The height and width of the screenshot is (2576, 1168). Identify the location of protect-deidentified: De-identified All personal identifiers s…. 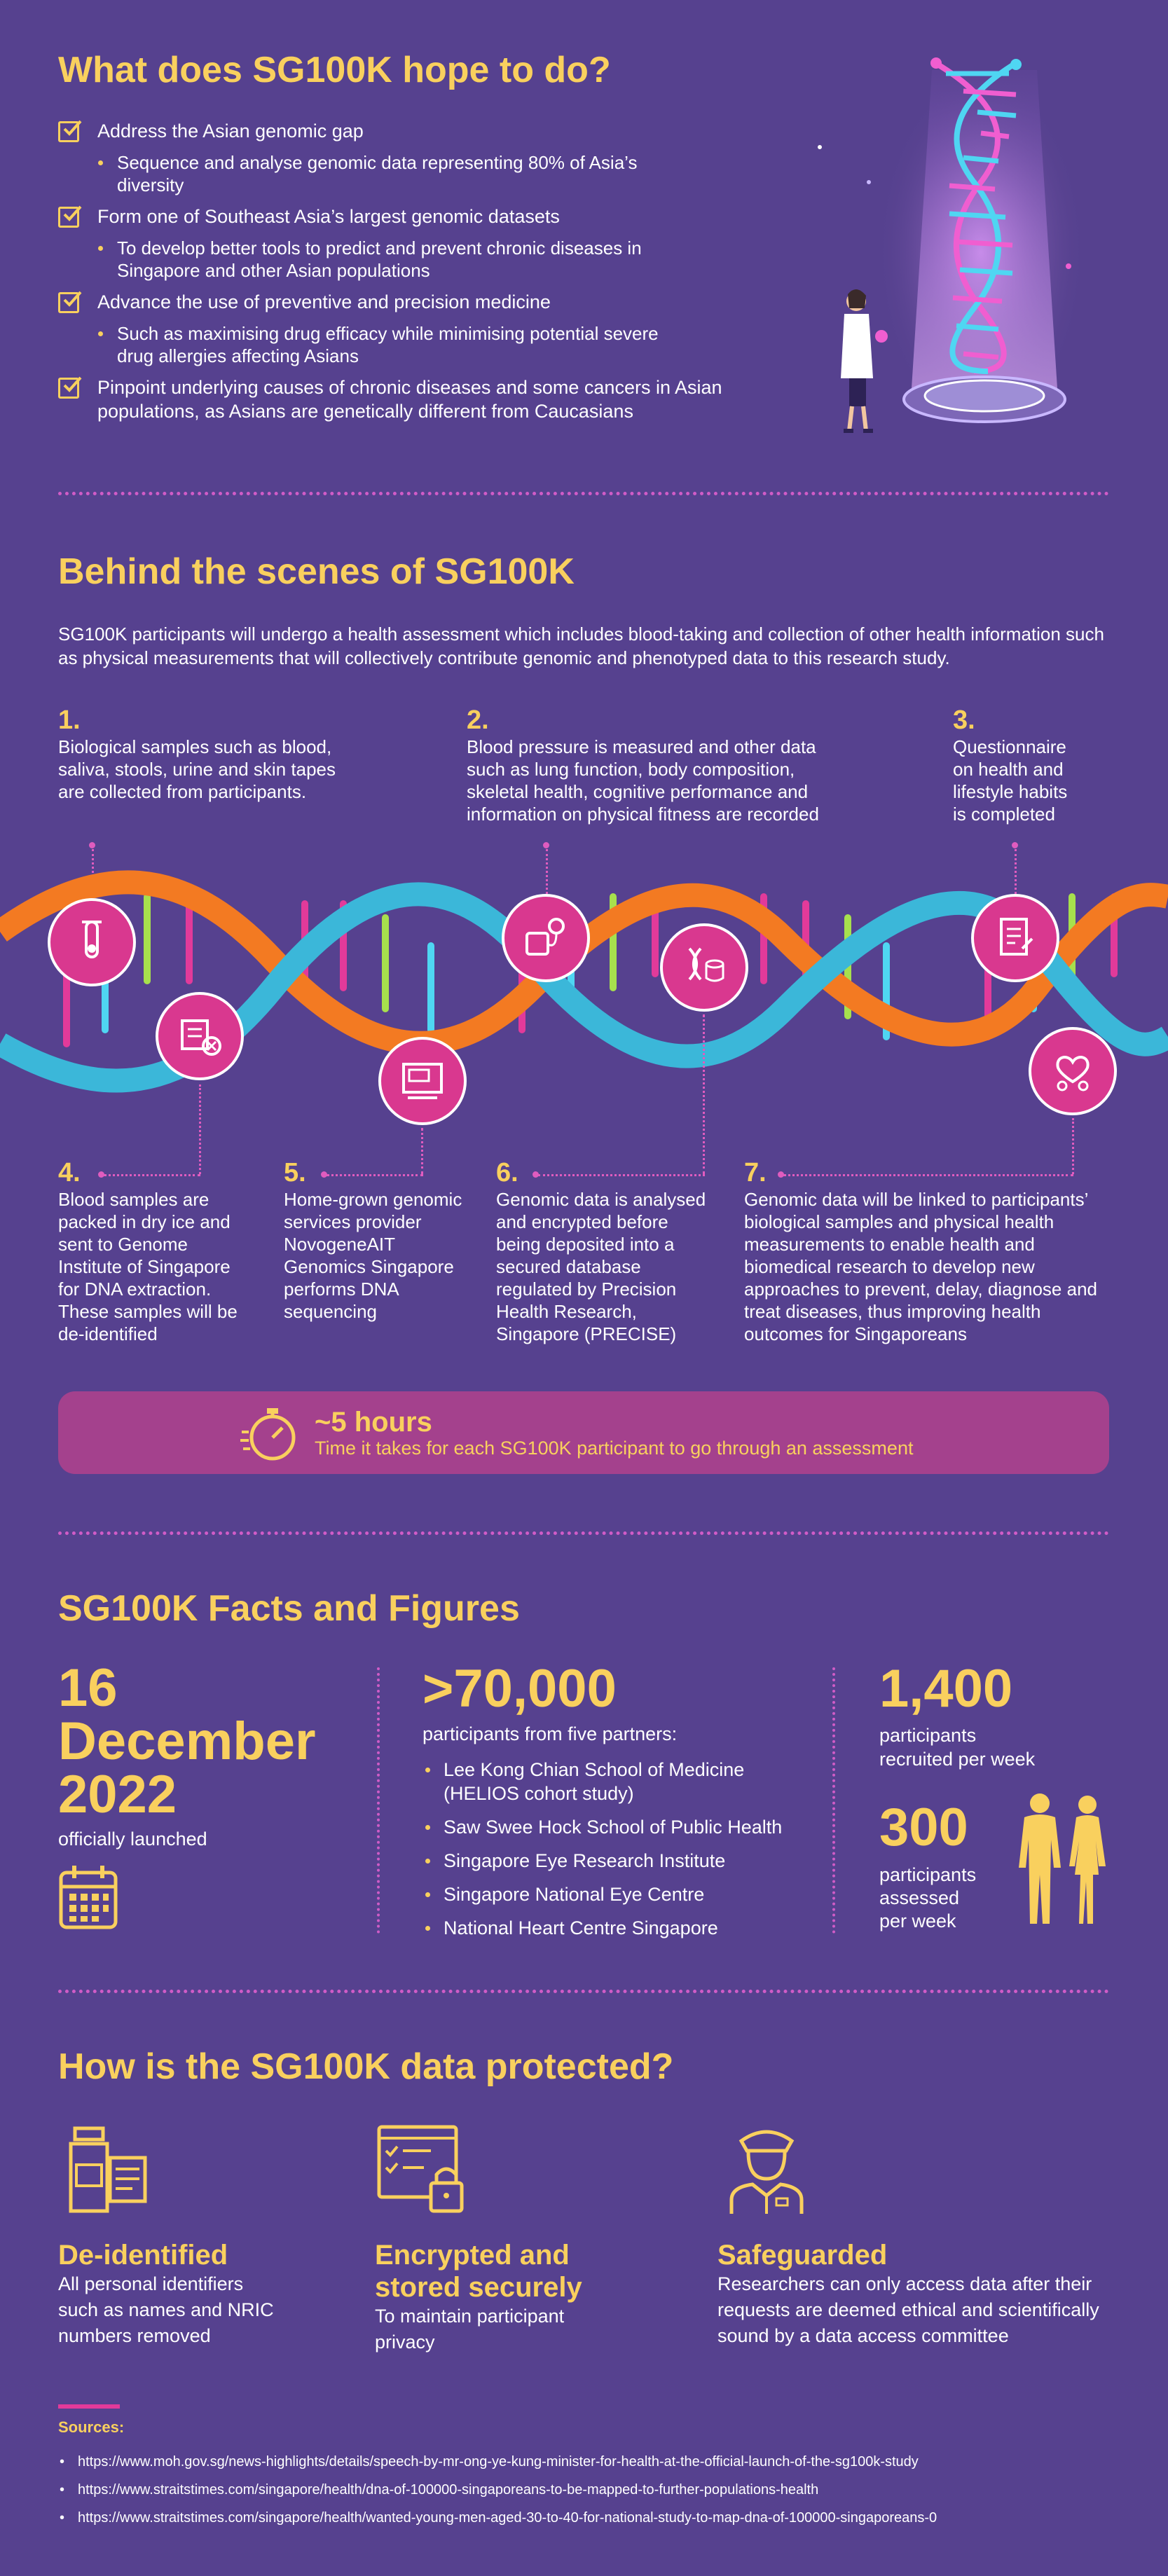
(166, 2293).